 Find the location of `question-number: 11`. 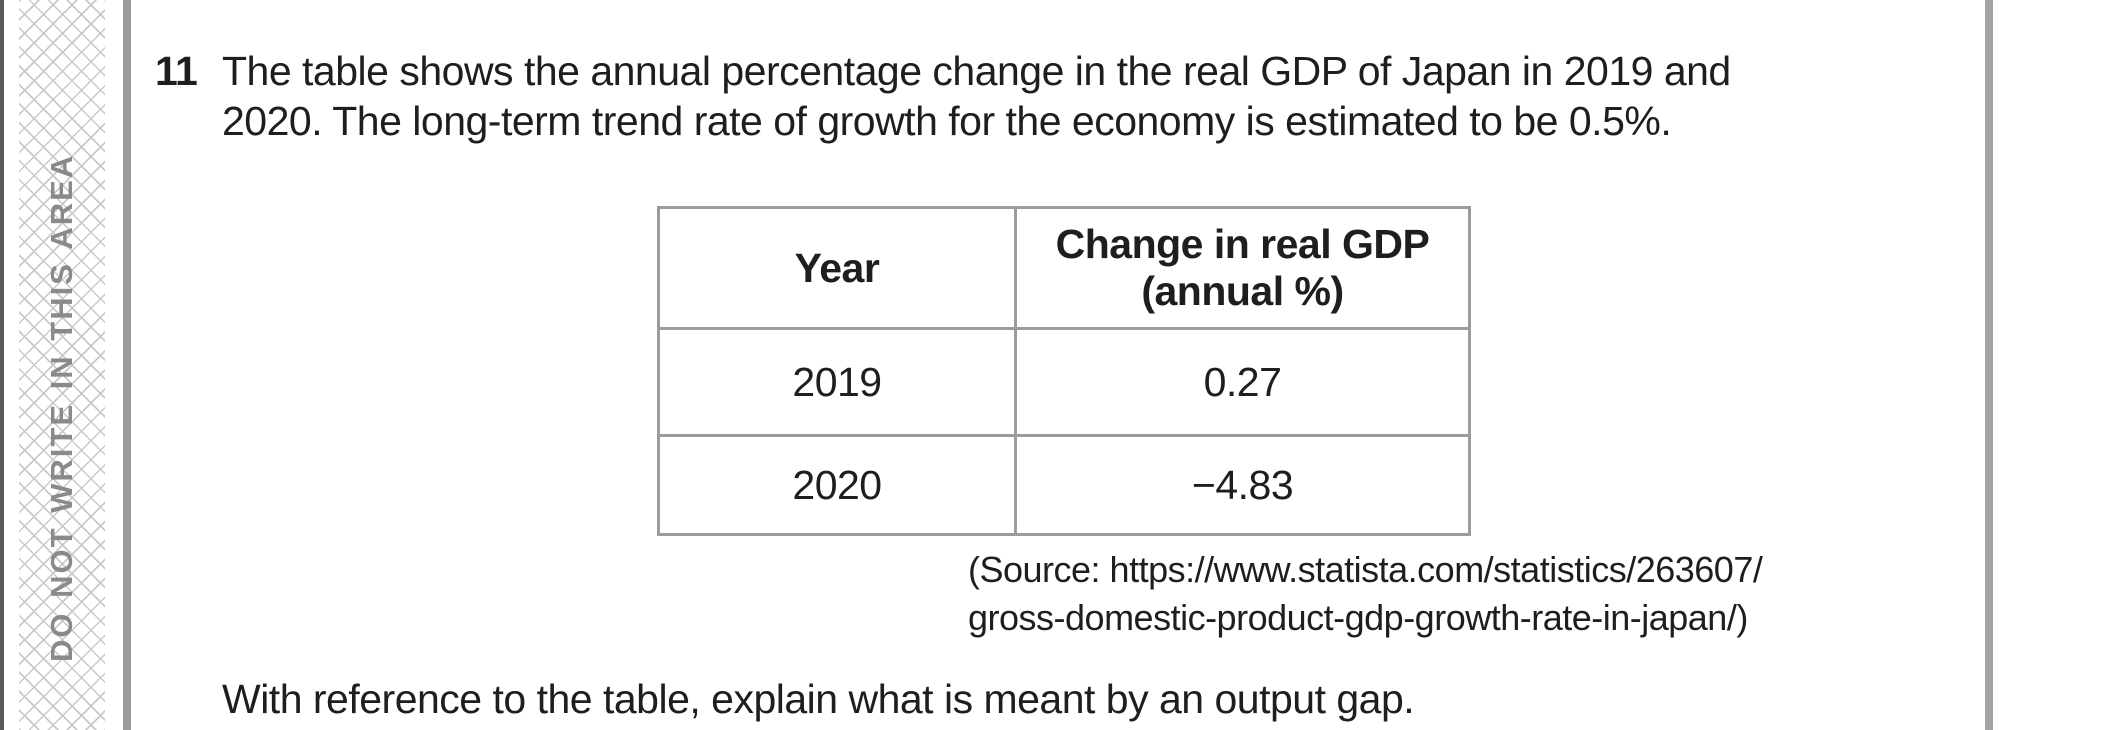

question-number: 11 is located at coordinates (176, 71).